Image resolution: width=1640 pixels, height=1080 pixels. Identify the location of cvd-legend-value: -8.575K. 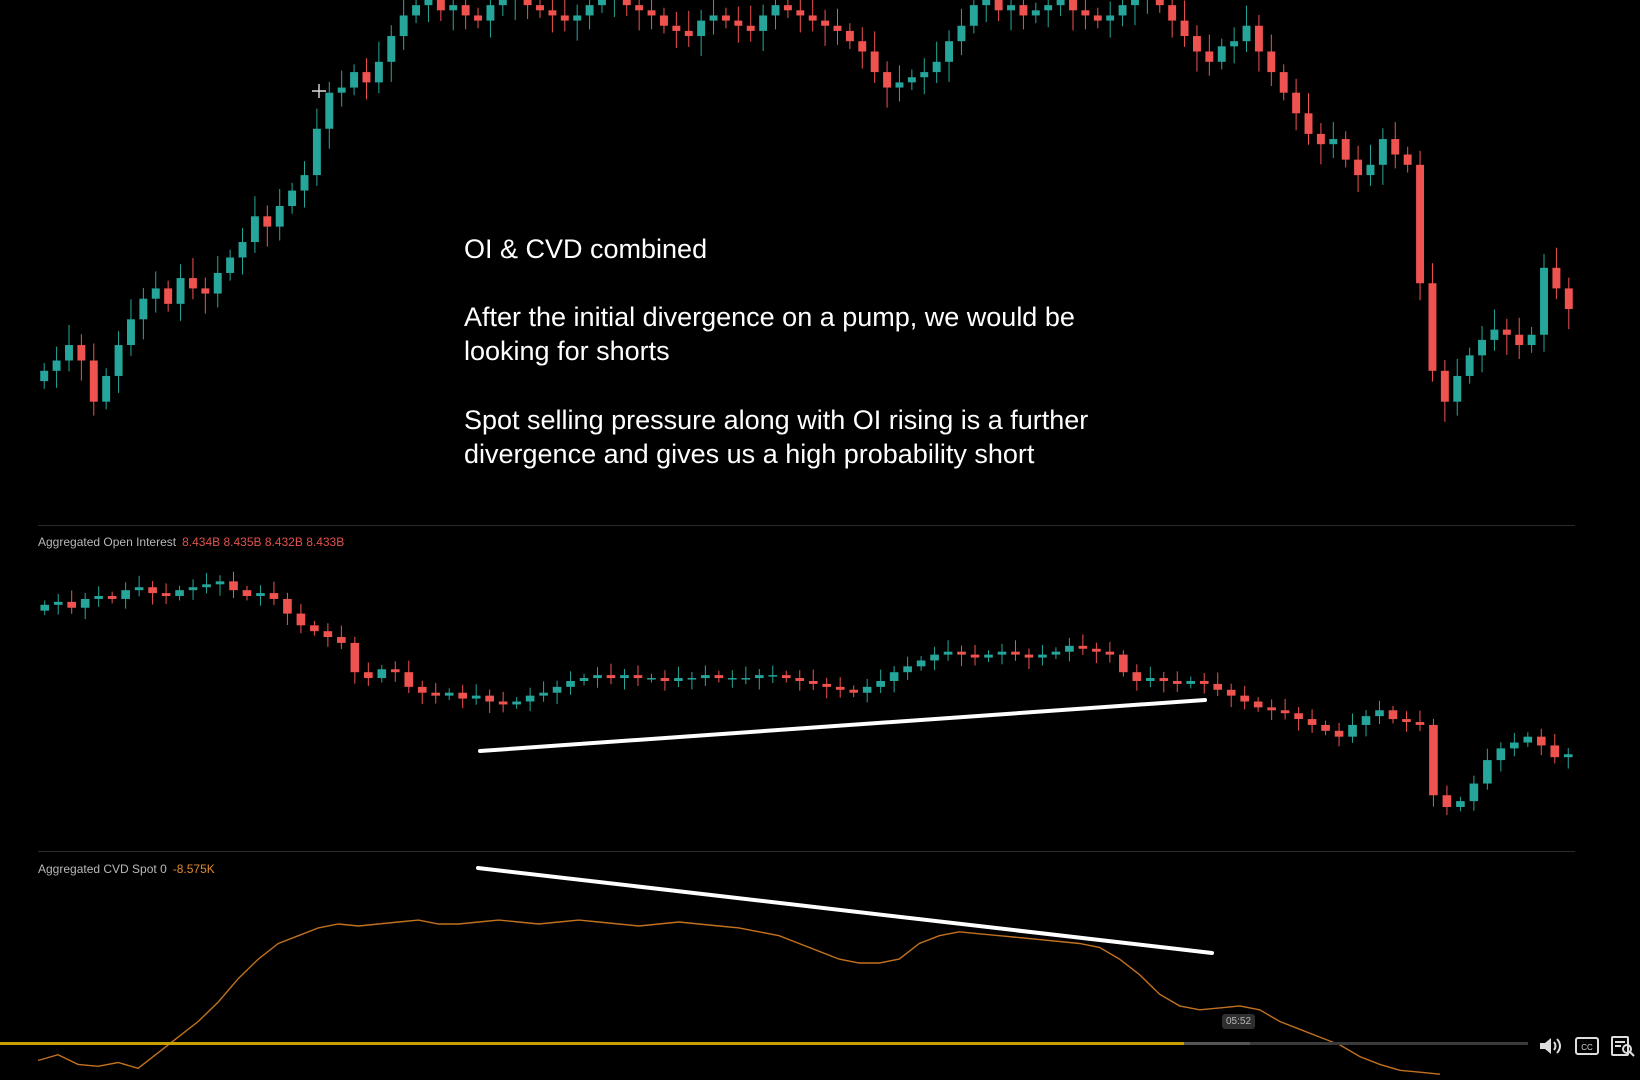
(193, 869).